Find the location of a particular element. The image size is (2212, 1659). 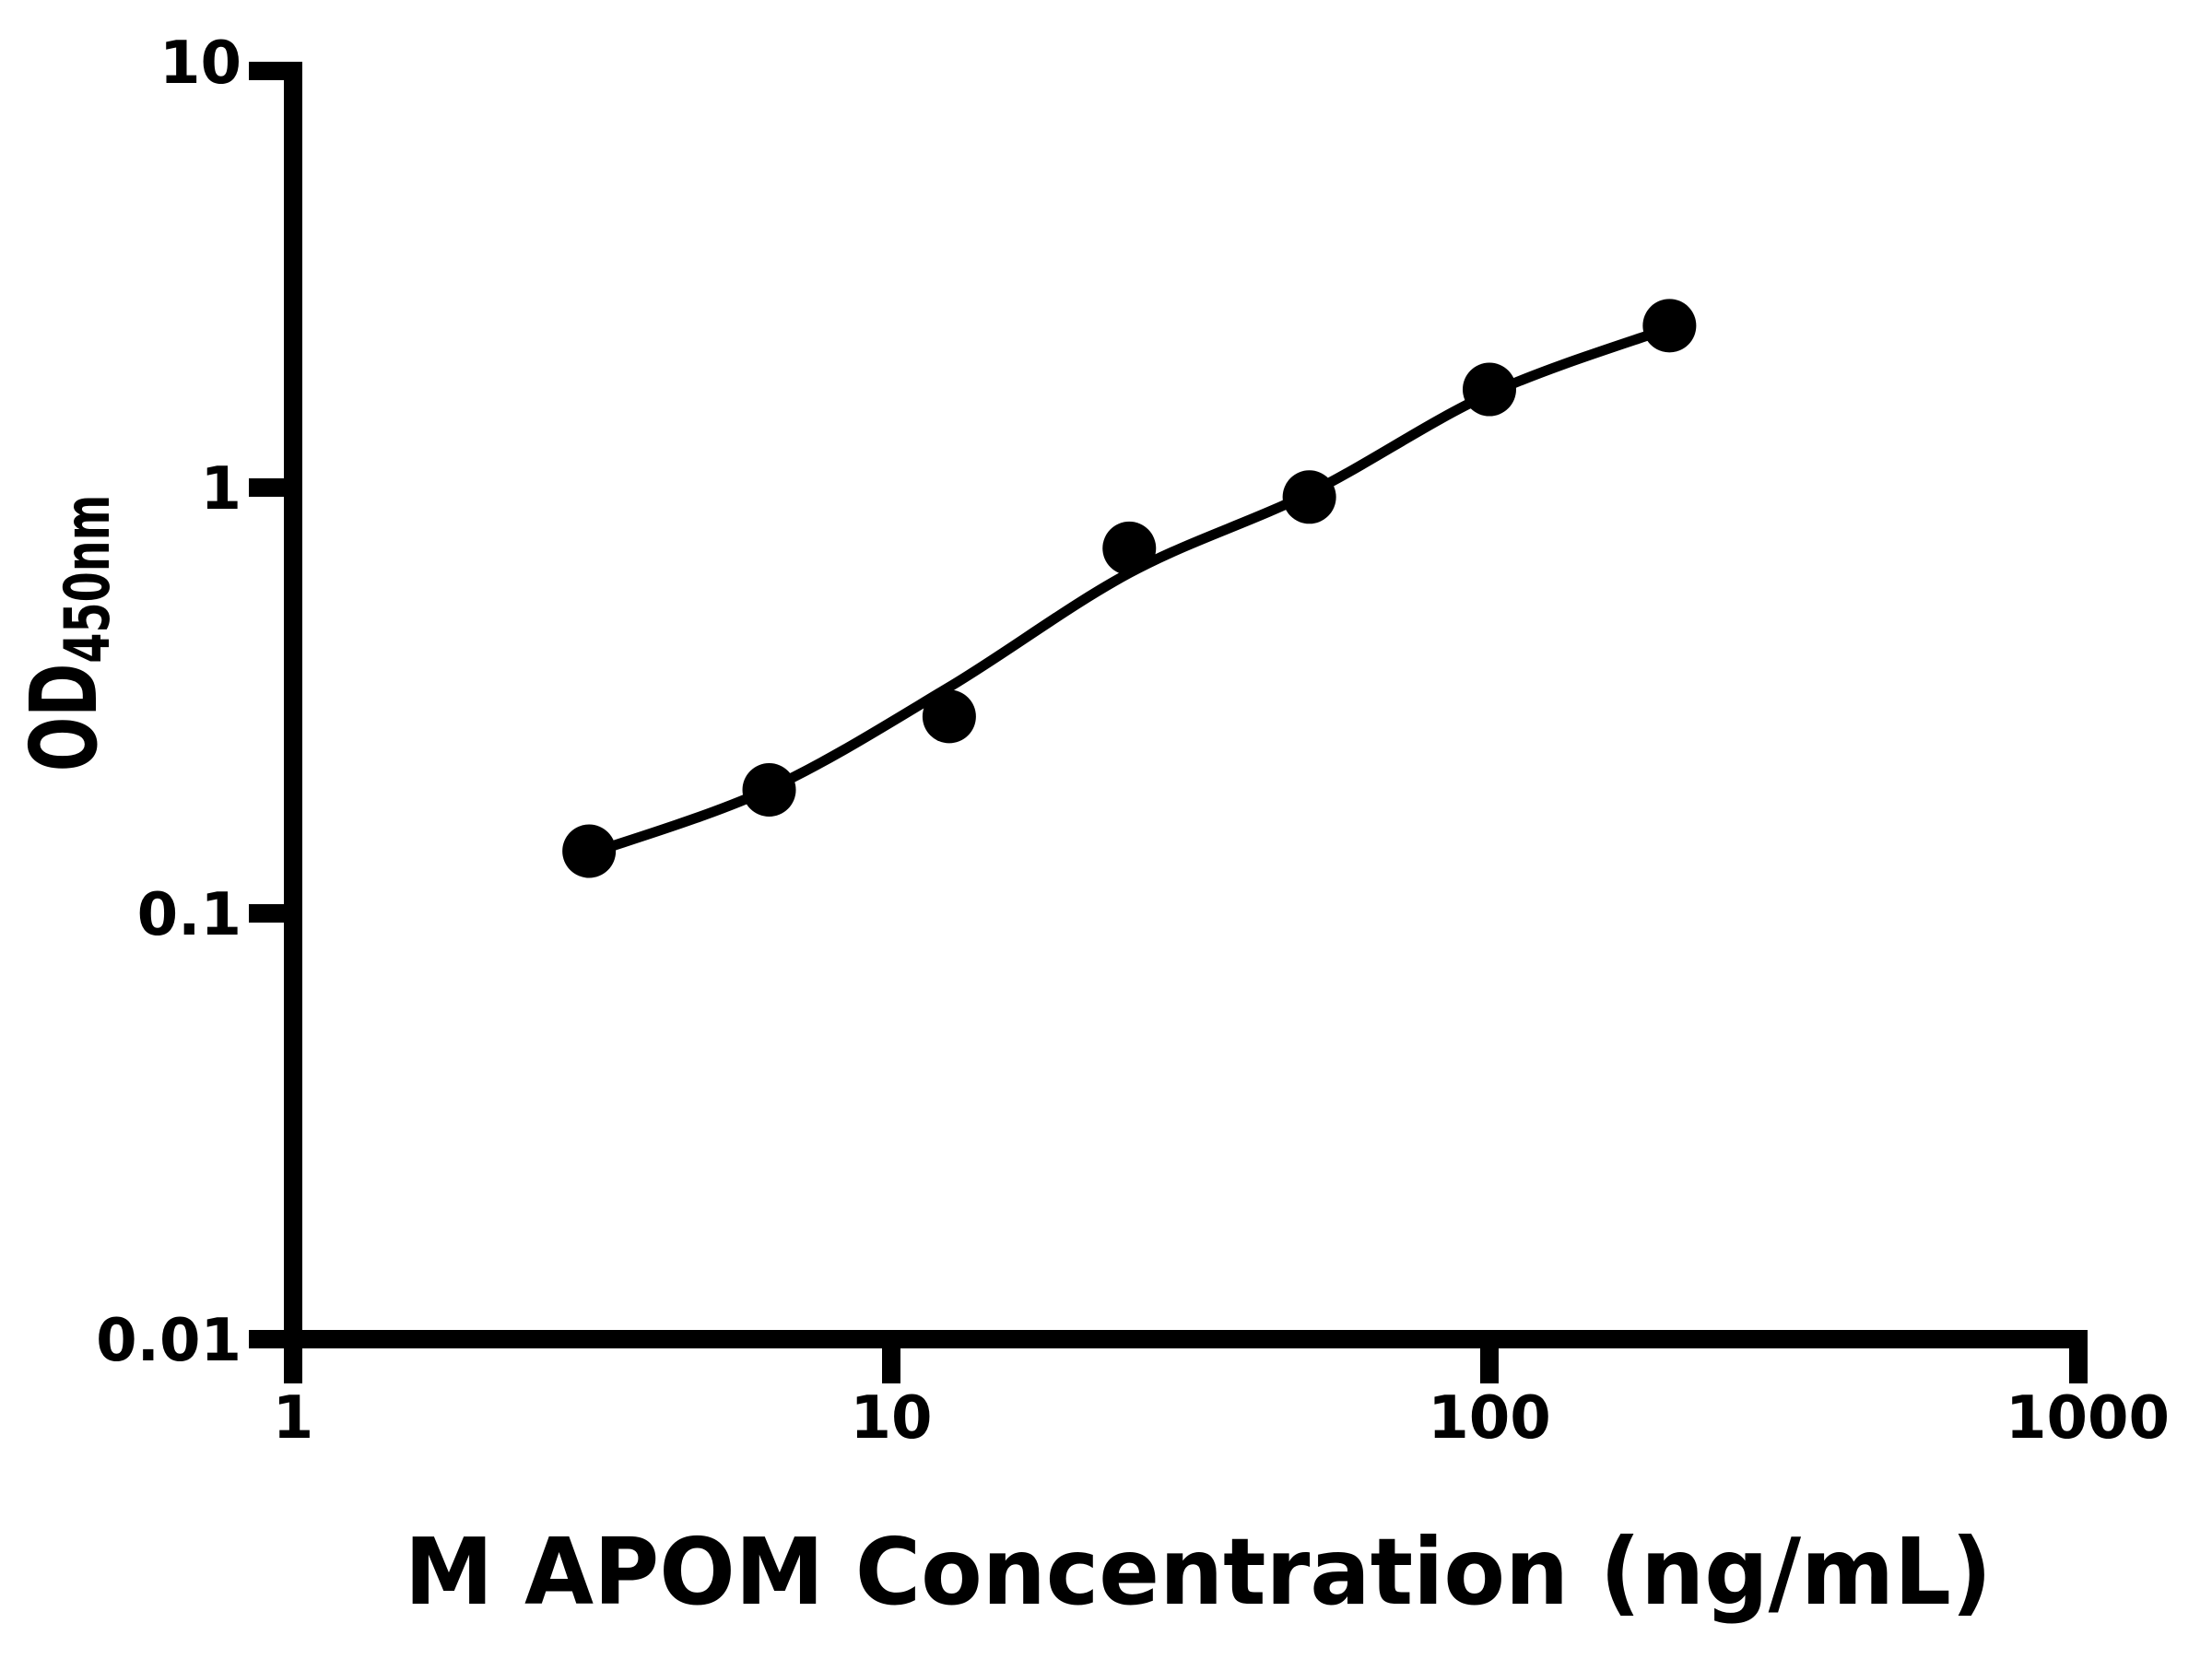

x-tick-label: 1 is located at coordinates (293, 1418).